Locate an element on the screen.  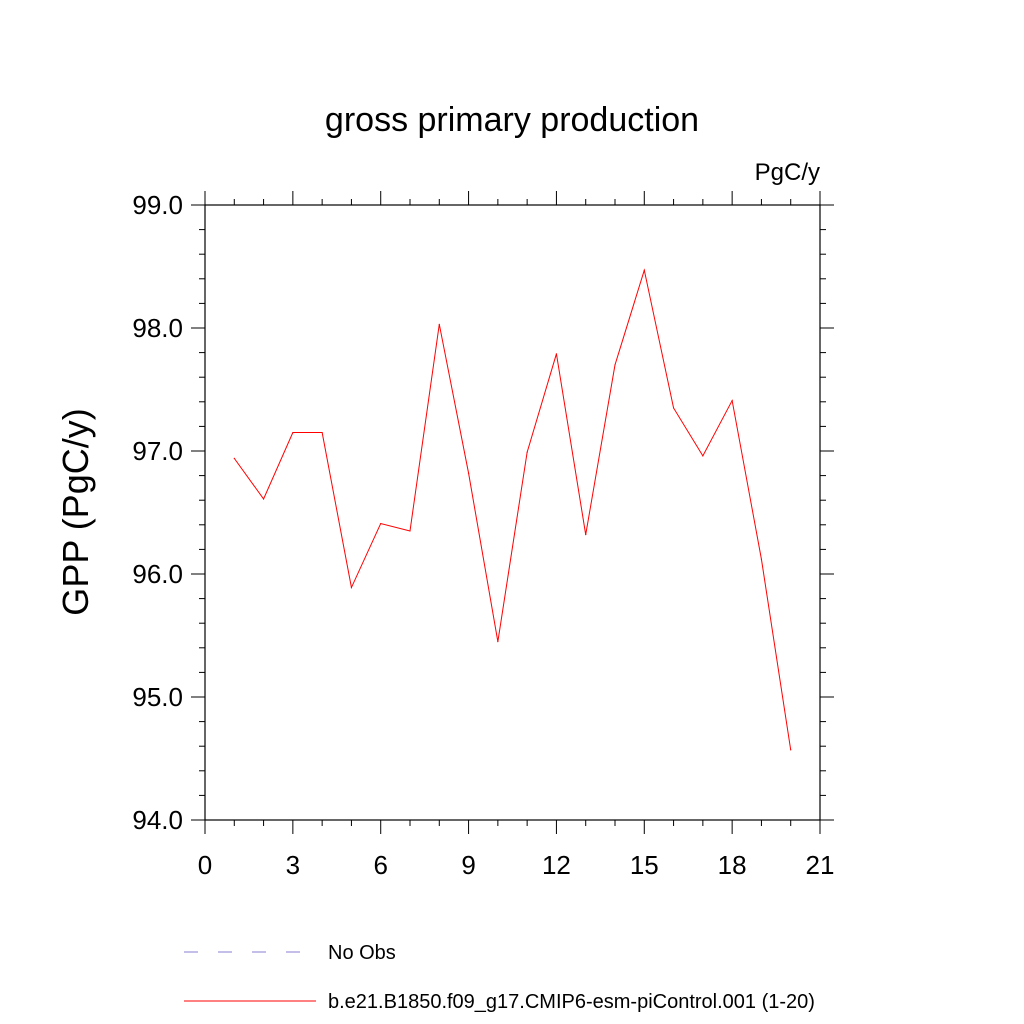
x-tick-label: 0 is located at coordinates (205, 865).